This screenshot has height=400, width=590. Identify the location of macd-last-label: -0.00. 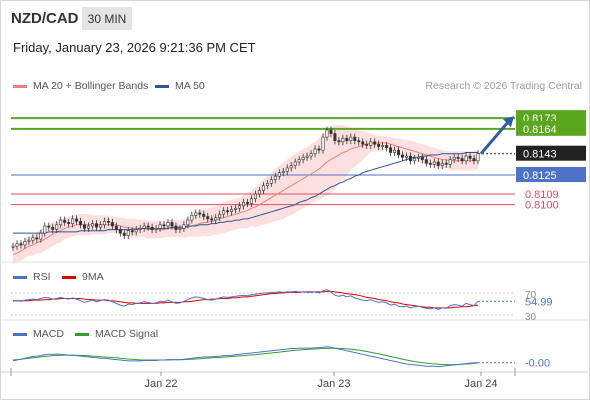
(537, 364).